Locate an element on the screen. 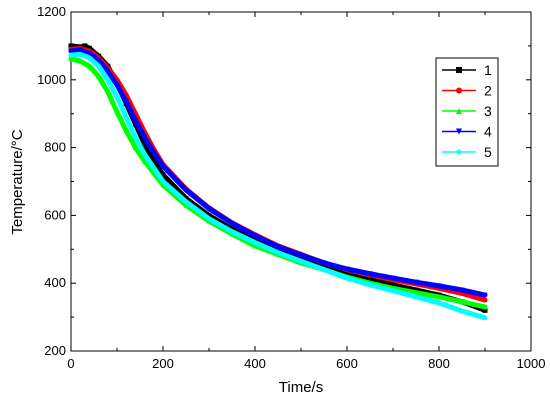  y-axis-title: Temperature/°C is located at coordinates (17, 181).